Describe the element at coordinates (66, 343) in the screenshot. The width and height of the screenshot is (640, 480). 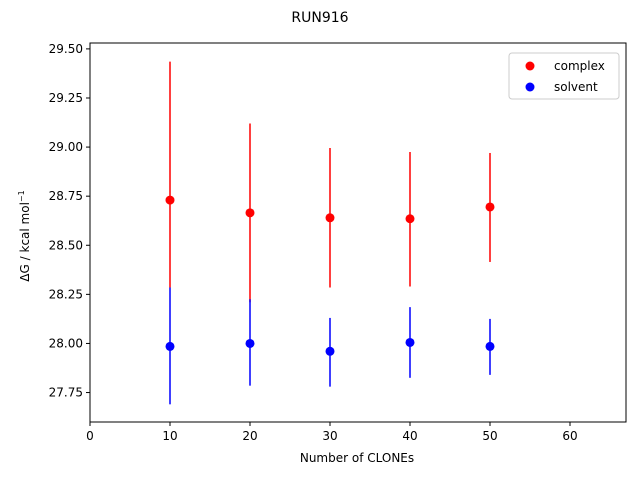
I see `y-tick-label: 28.00` at that location.